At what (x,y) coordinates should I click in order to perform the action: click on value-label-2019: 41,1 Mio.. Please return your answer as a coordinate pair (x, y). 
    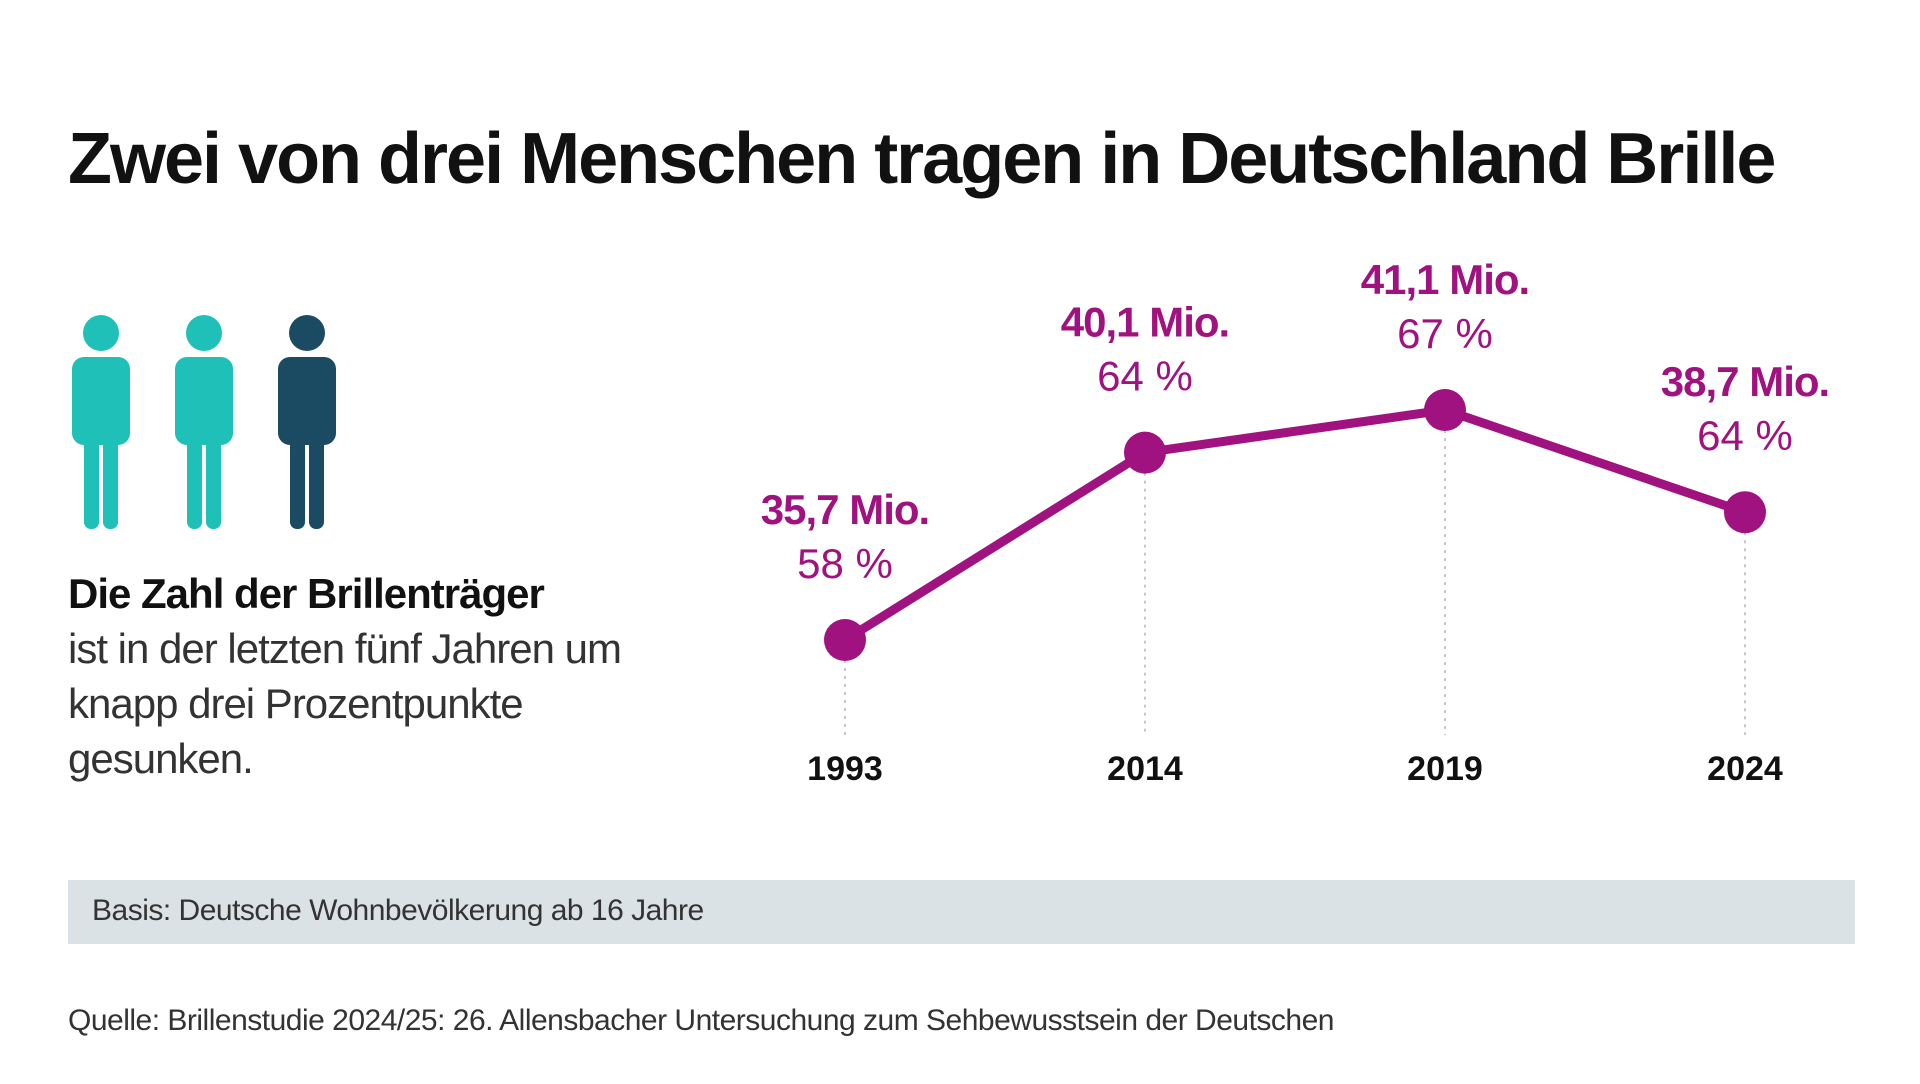
    Looking at the image, I should click on (1445, 279).